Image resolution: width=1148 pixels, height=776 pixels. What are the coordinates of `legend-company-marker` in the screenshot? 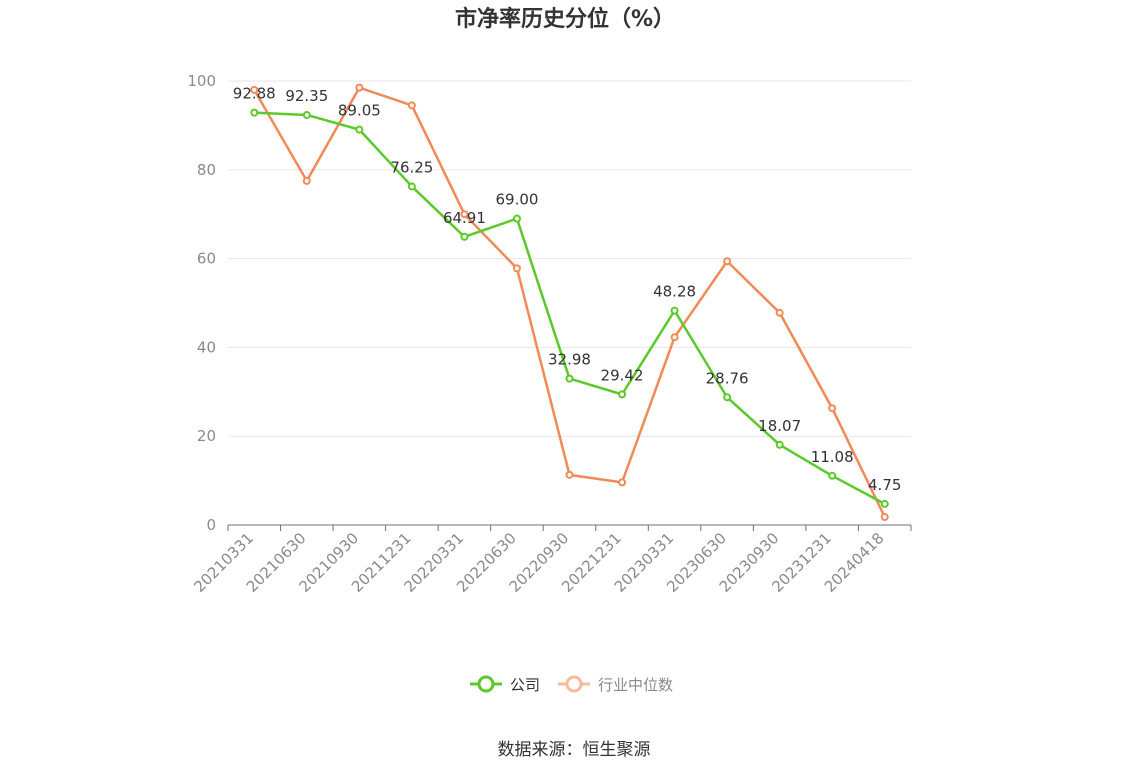 It's located at (486, 684).